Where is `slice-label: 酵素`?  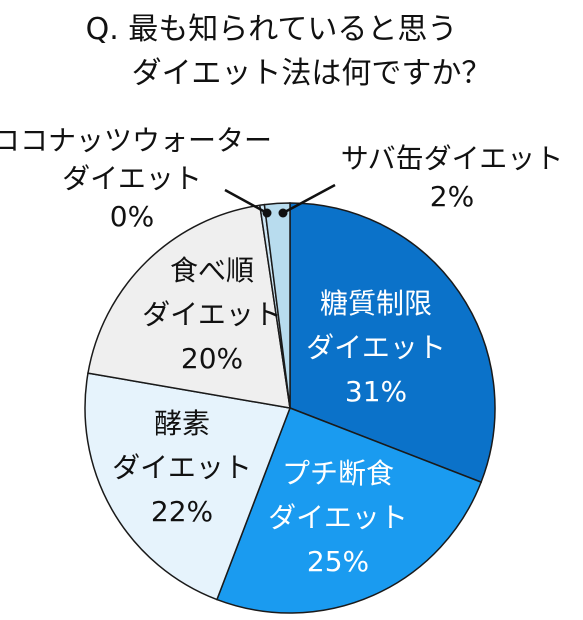 slice-label: 酵素 is located at coordinates (182, 423).